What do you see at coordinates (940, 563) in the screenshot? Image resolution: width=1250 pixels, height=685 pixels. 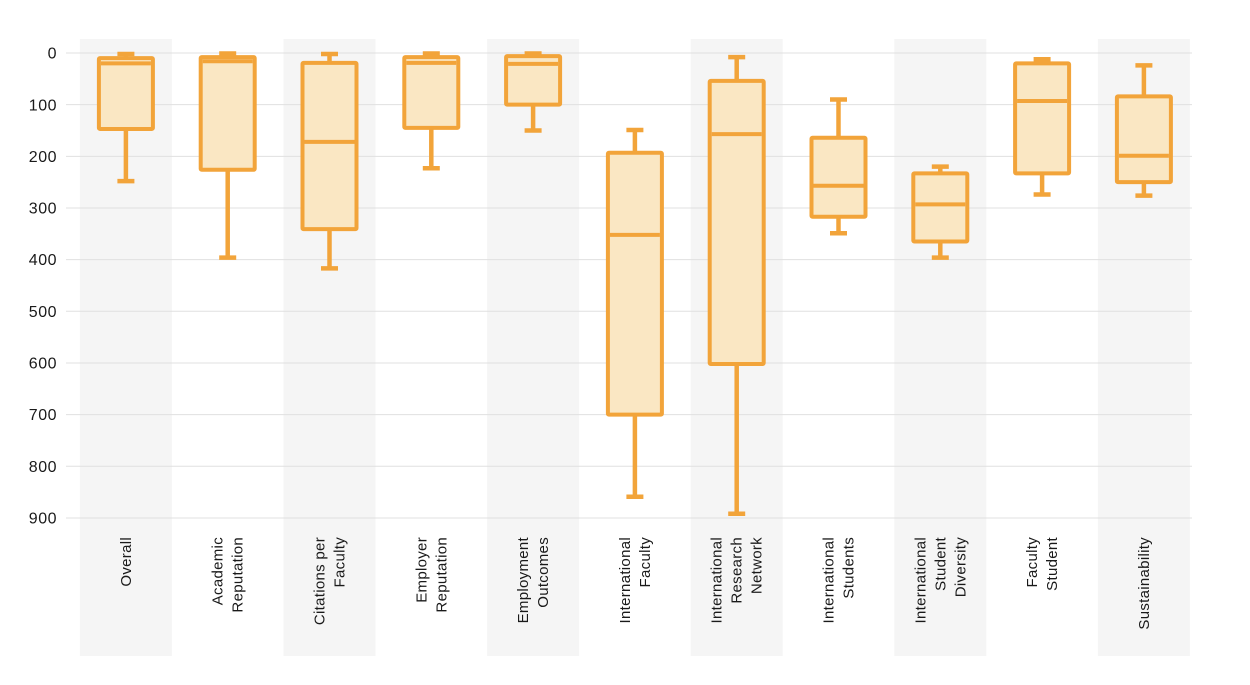 I see `category-label-international-student-diversity: Student` at bounding box center [940, 563].